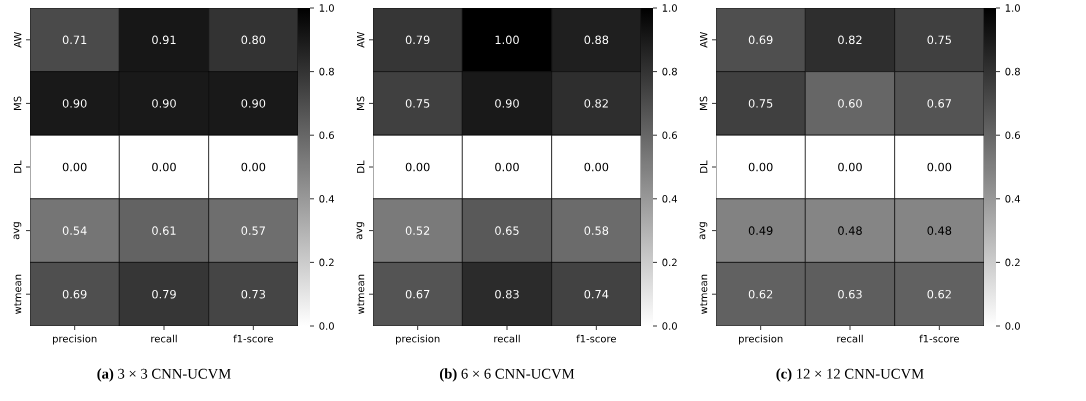 Image resolution: width=1086 pixels, height=401 pixels. Describe the element at coordinates (164, 375) in the screenshot. I see `text: (a) 3 × 3 CNN-UCVM` at that location.